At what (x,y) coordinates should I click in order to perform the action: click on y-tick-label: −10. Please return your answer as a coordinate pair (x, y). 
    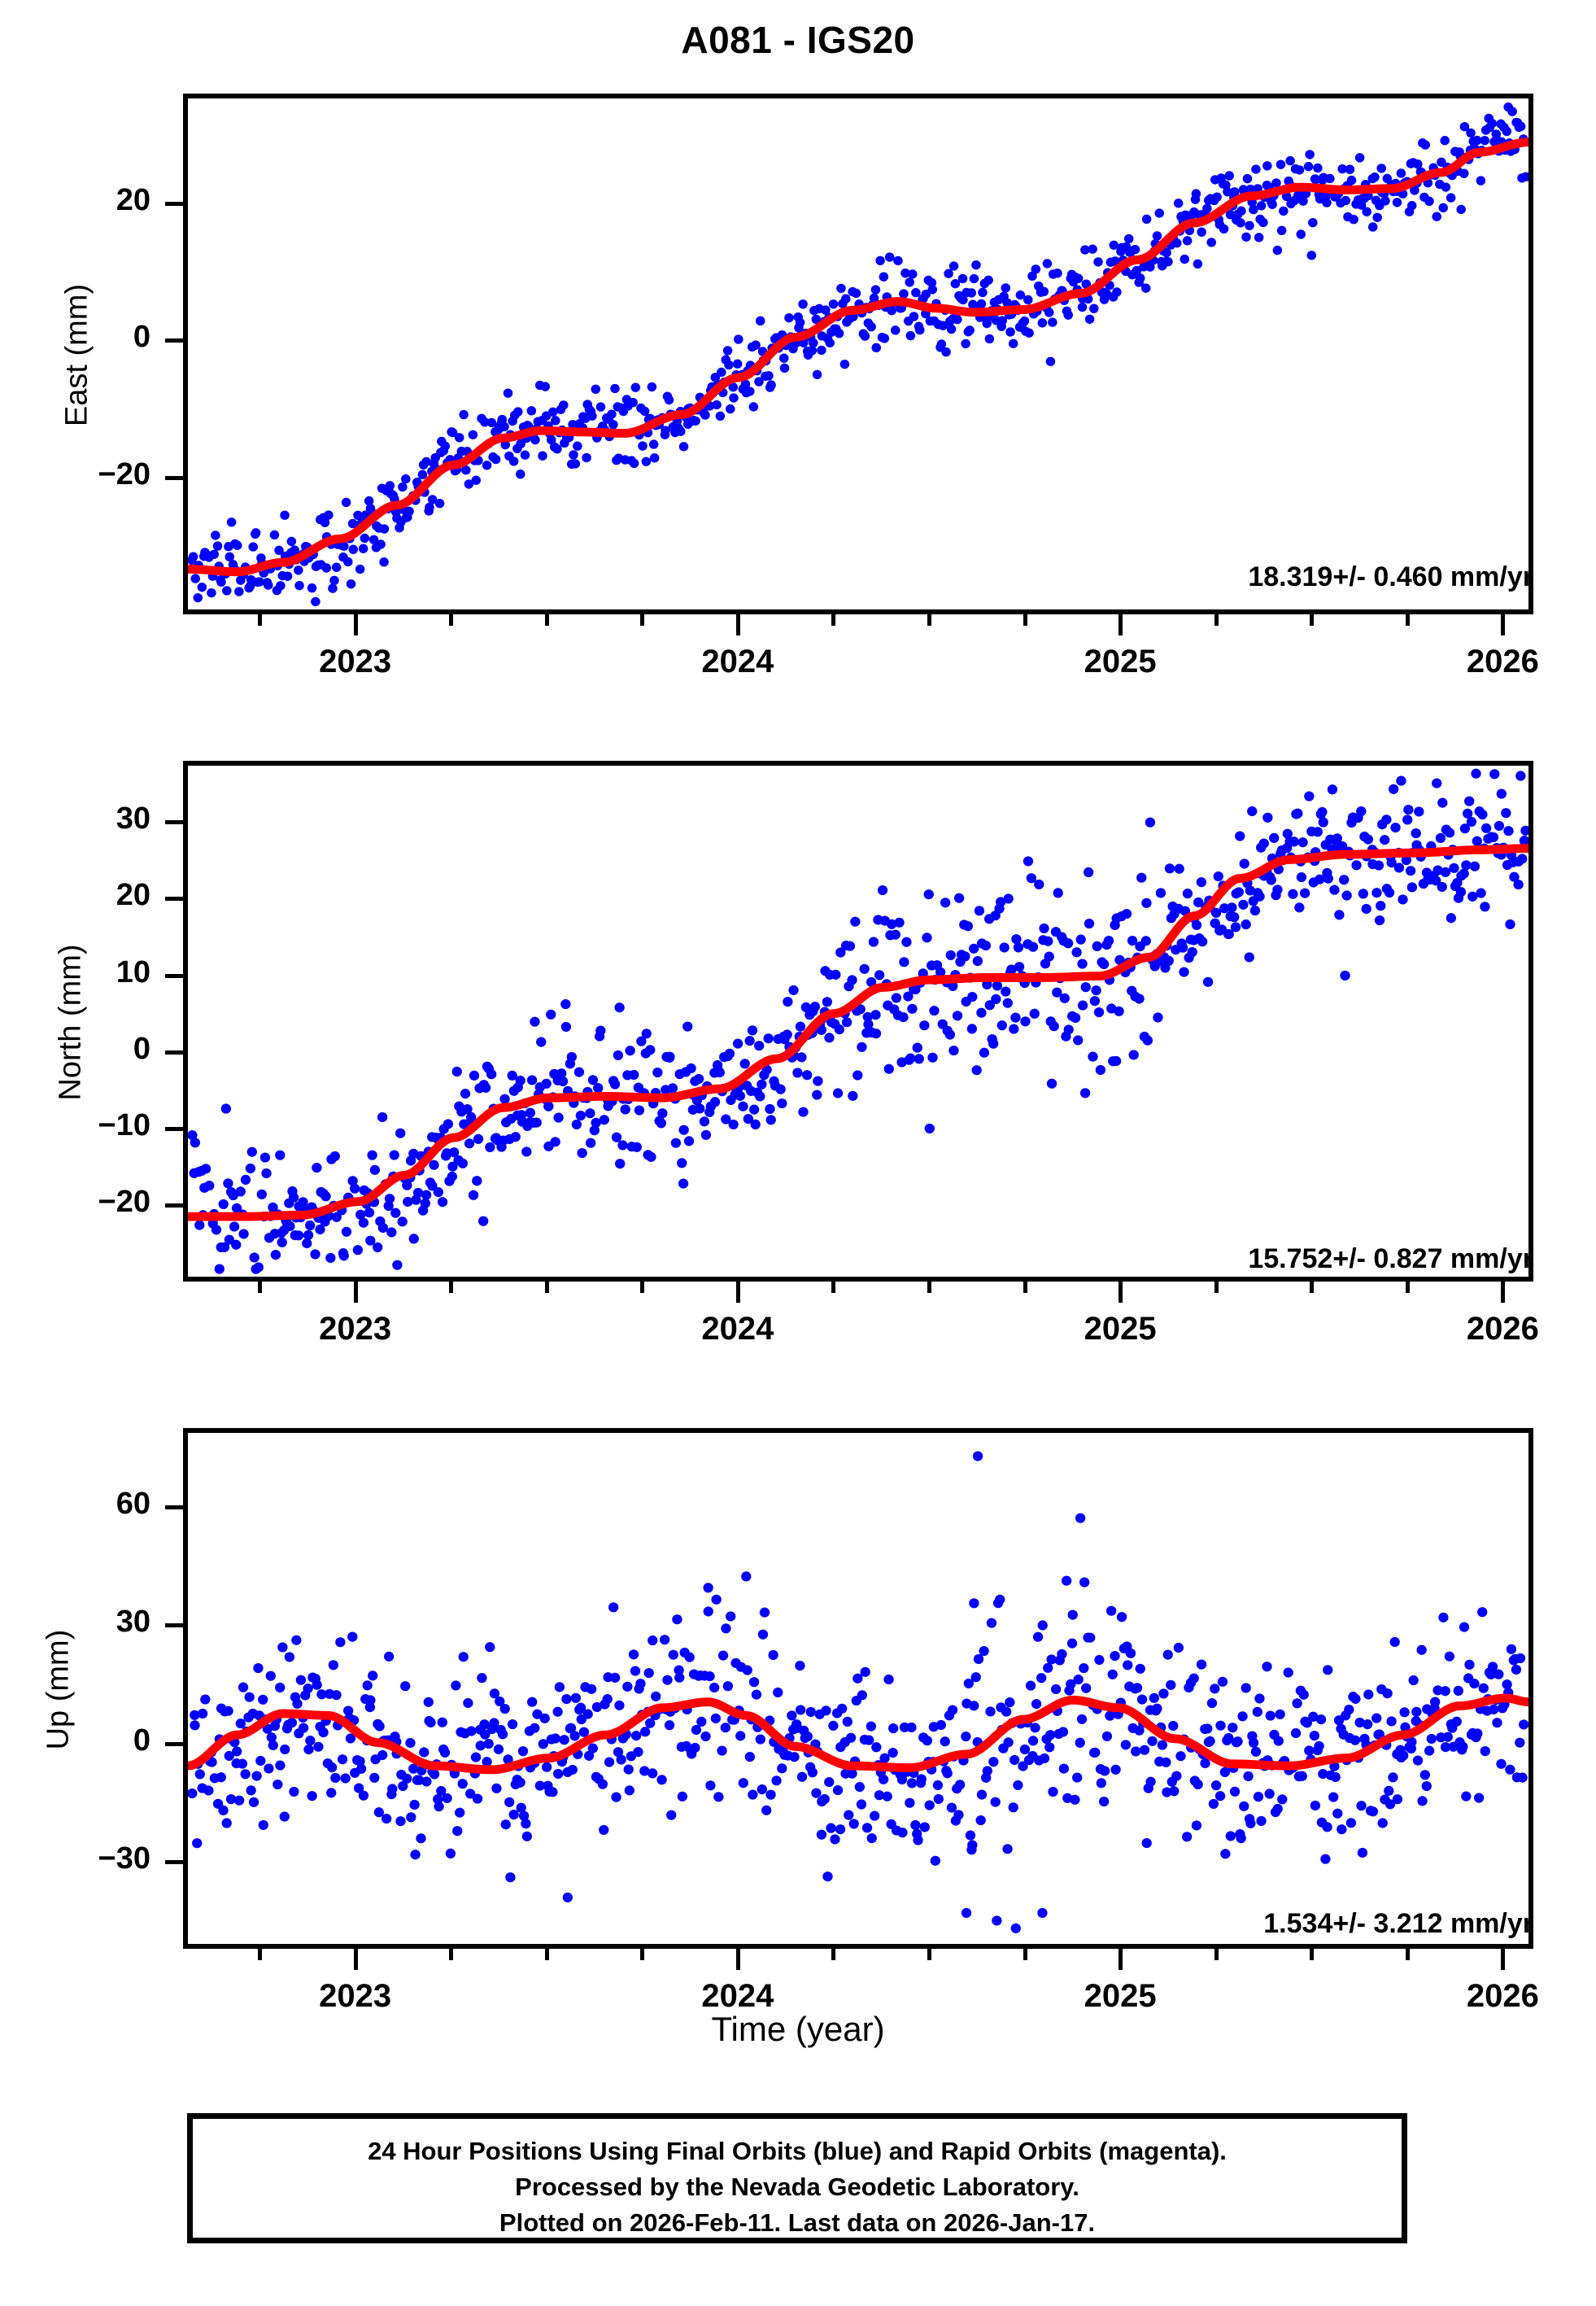
    Looking at the image, I should click on (124, 1124).